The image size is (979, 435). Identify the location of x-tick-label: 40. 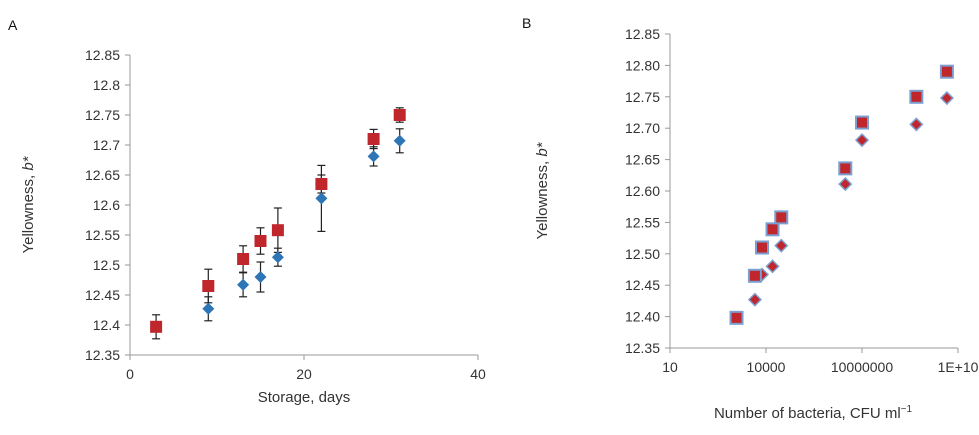
(478, 374).